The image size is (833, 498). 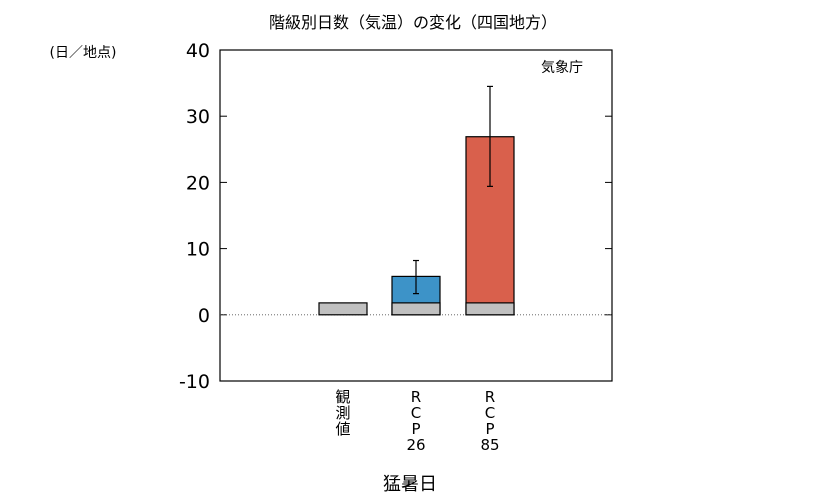 What do you see at coordinates (562, 68) in the screenshot?
I see `source-label: 気象庁` at bounding box center [562, 68].